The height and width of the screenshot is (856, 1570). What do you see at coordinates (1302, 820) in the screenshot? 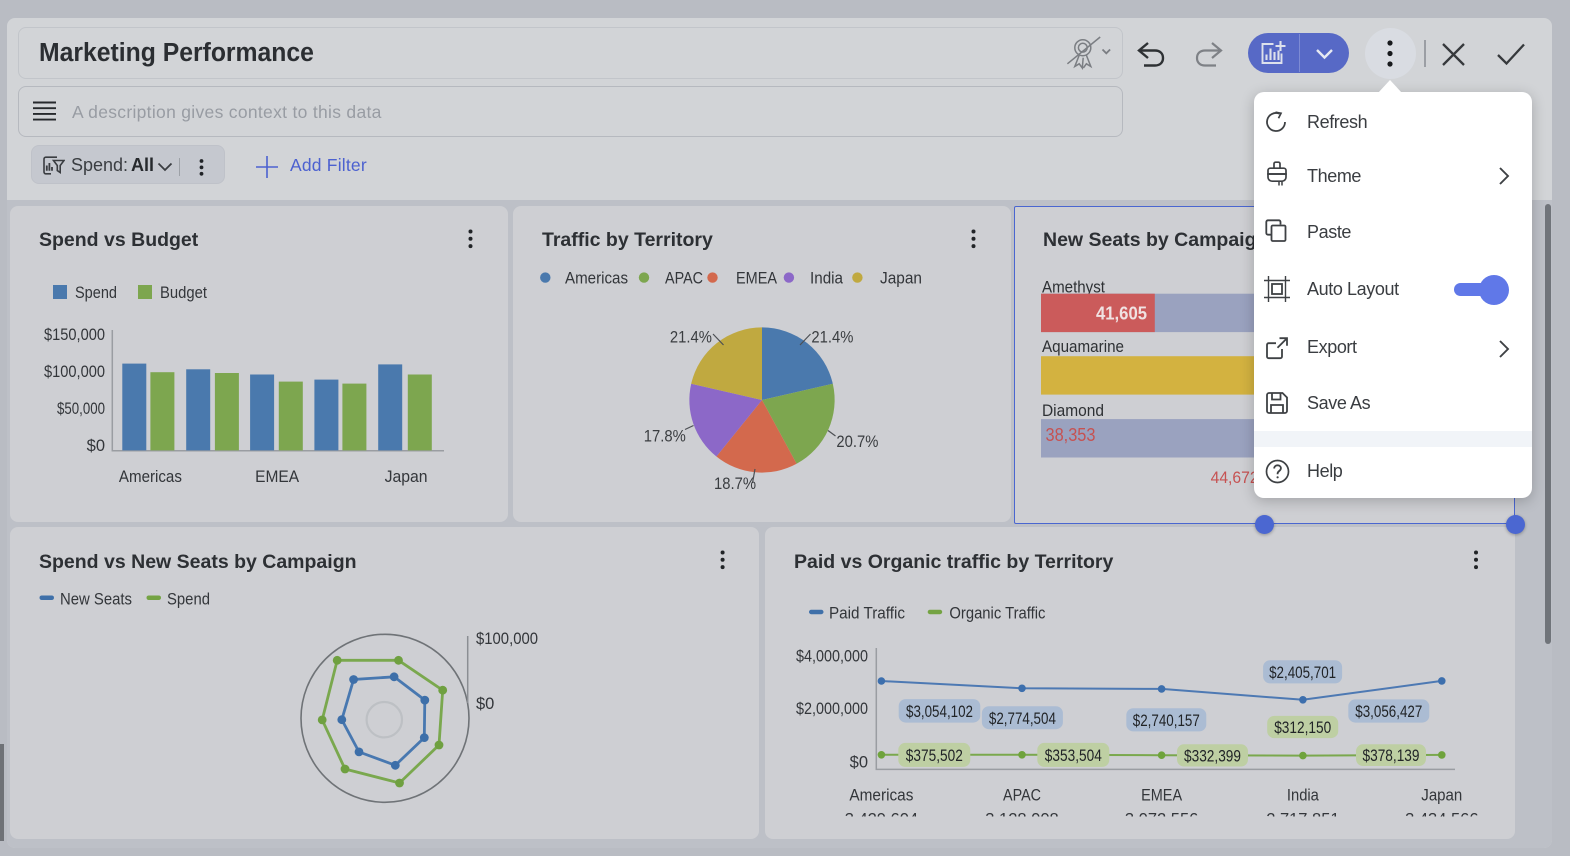
I see `svg-text: 2,717,851` at bounding box center [1302, 820].